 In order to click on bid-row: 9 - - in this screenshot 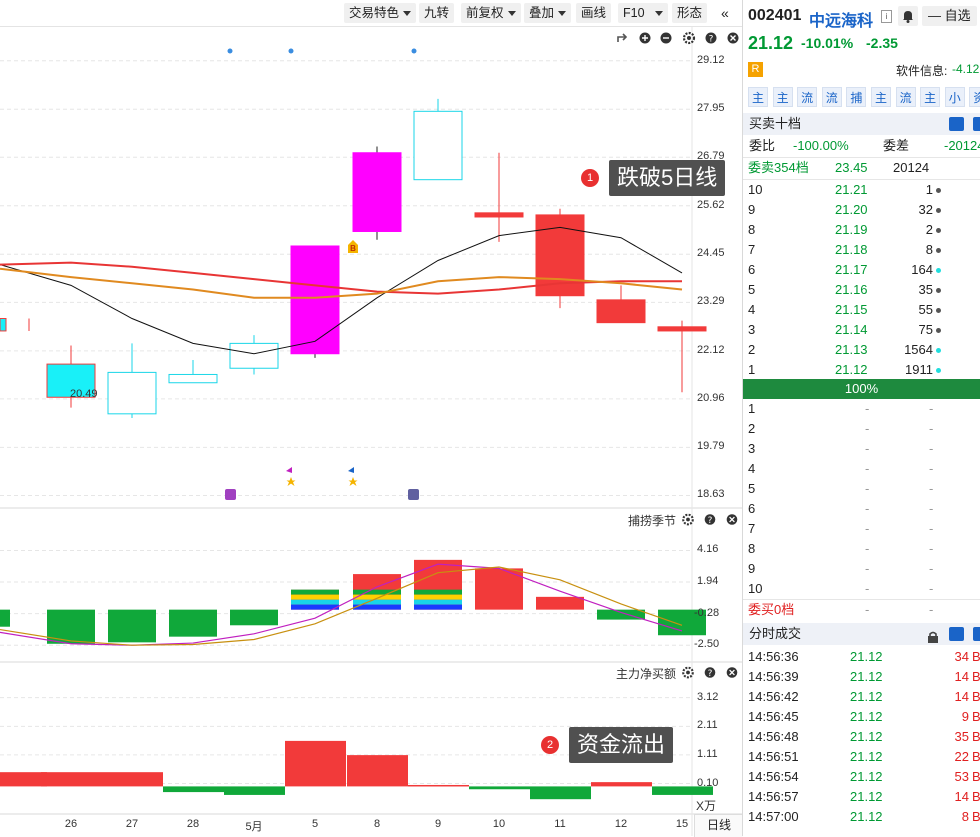, I will do `click(861, 569)`.